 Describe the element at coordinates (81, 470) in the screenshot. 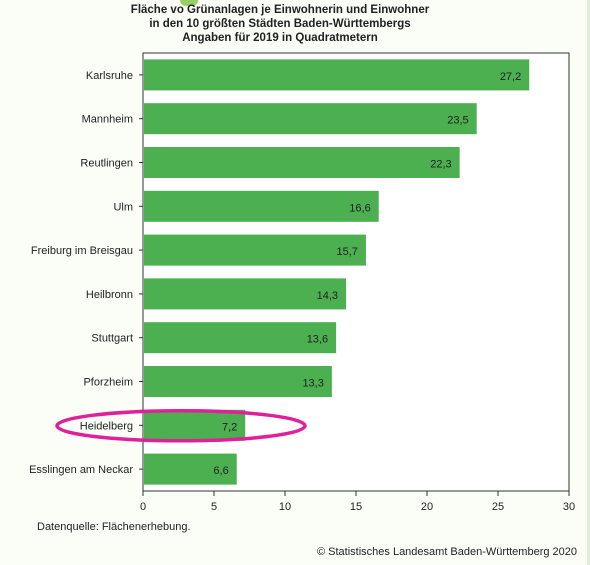

I see `category-label: Esslingen am Neckar` at that location.